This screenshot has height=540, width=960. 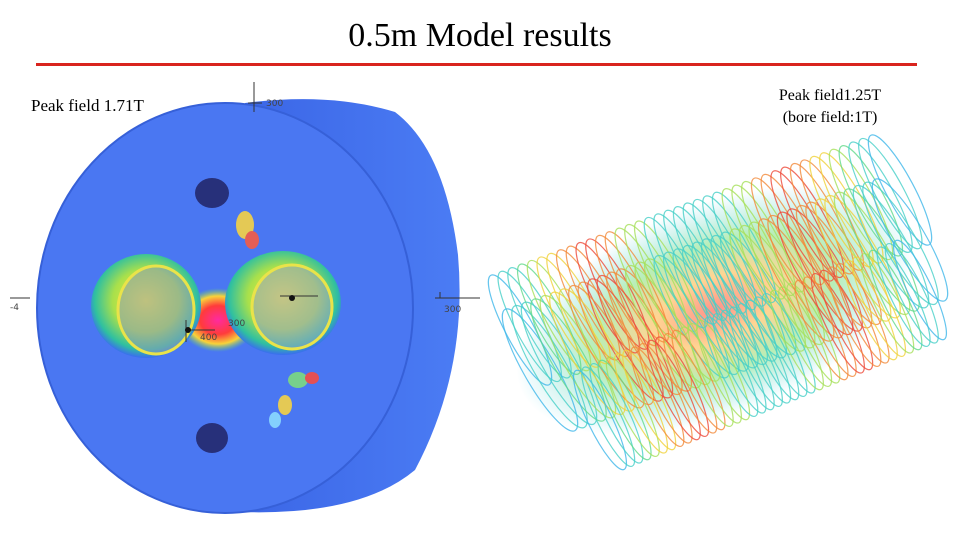 What do you see at coordinates (480, 35) in the screenshot?
I see `slide-title: 0.5m Model results` at bounding box center [480, 35].